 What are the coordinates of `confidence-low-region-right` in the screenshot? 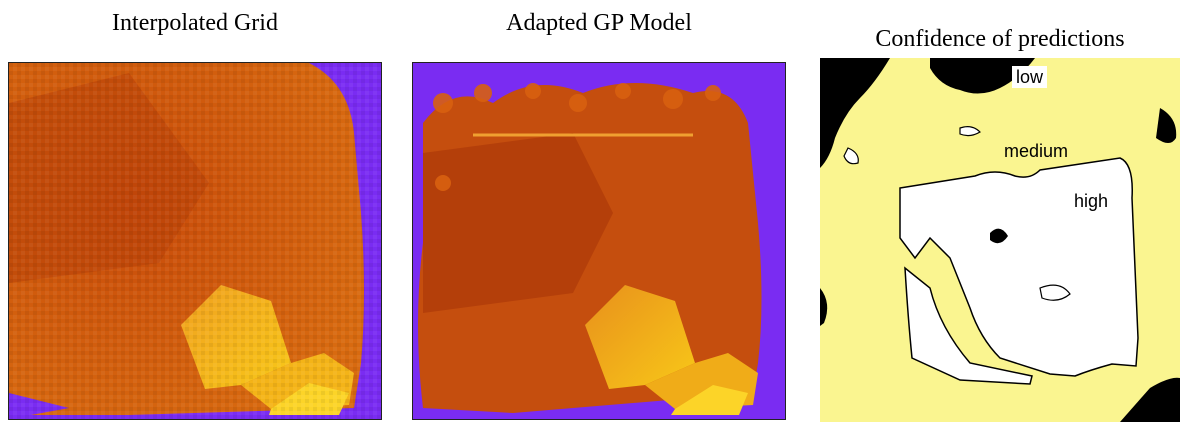 It's located at (1166, 125).